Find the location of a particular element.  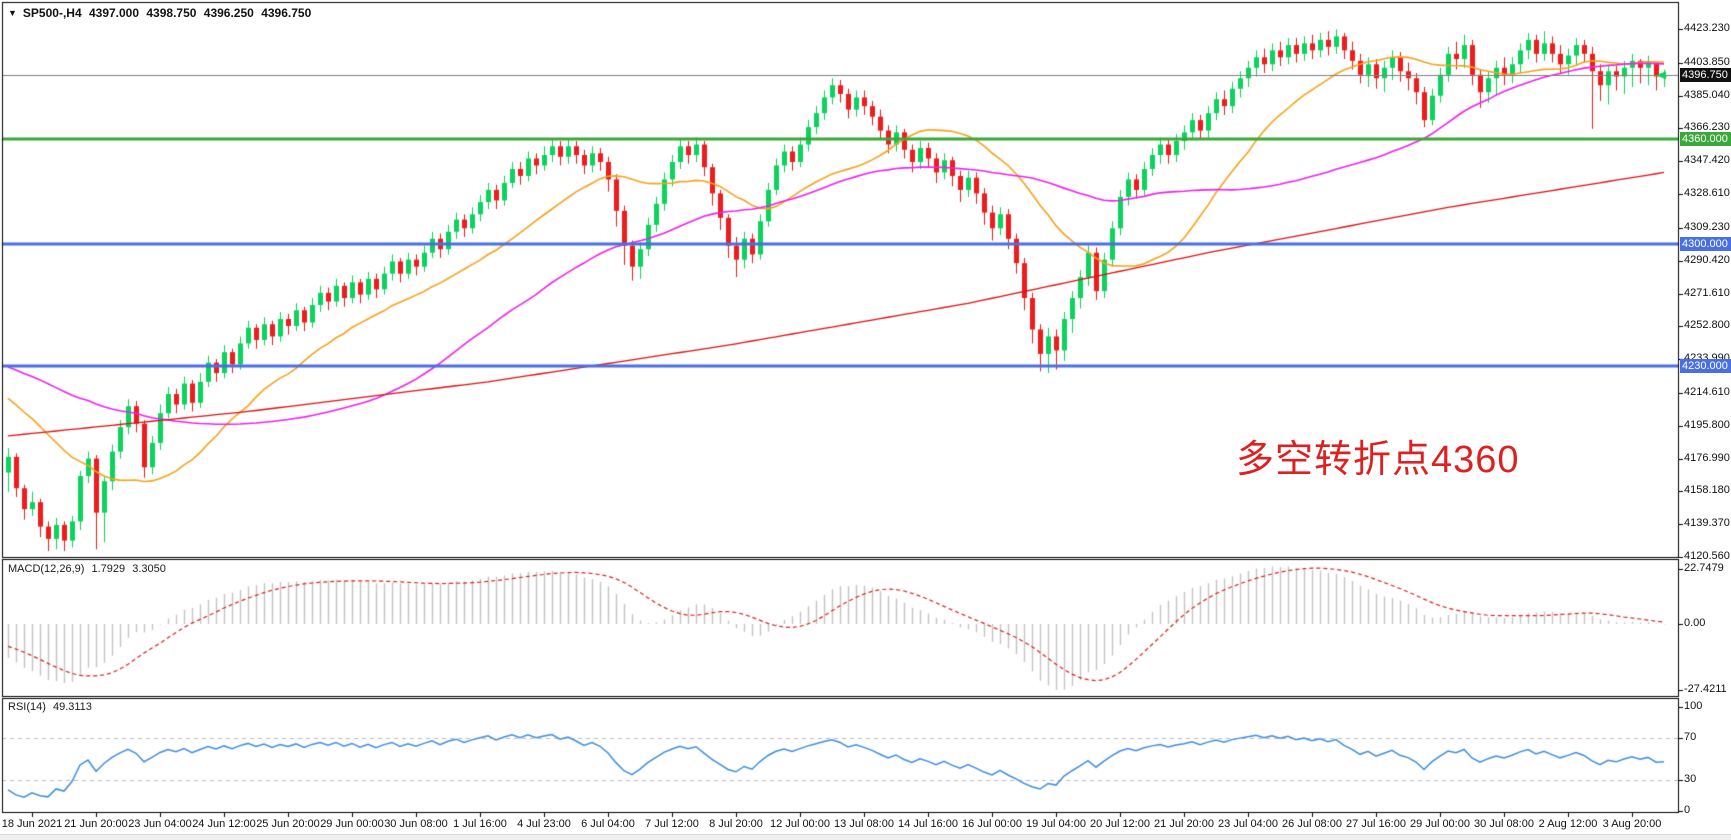

time-tick-label: 21 Jul 20:00 is located at coordinates (1184, 824).